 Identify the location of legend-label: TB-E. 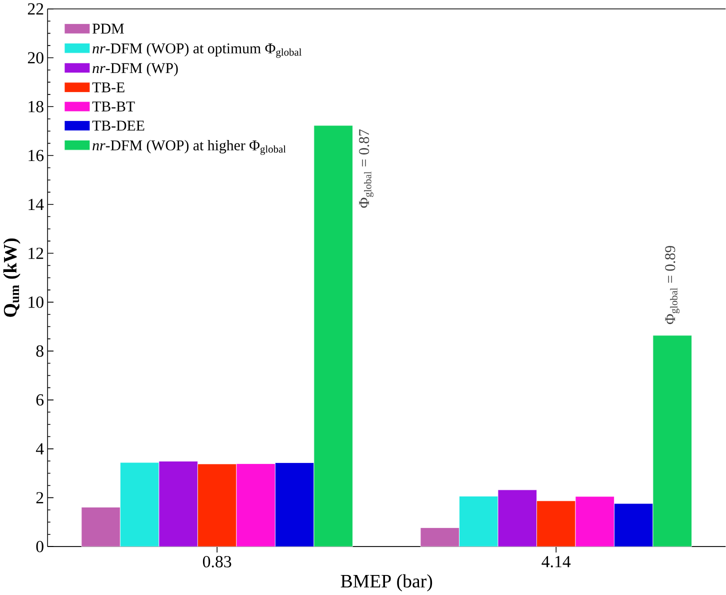
(108, 87).